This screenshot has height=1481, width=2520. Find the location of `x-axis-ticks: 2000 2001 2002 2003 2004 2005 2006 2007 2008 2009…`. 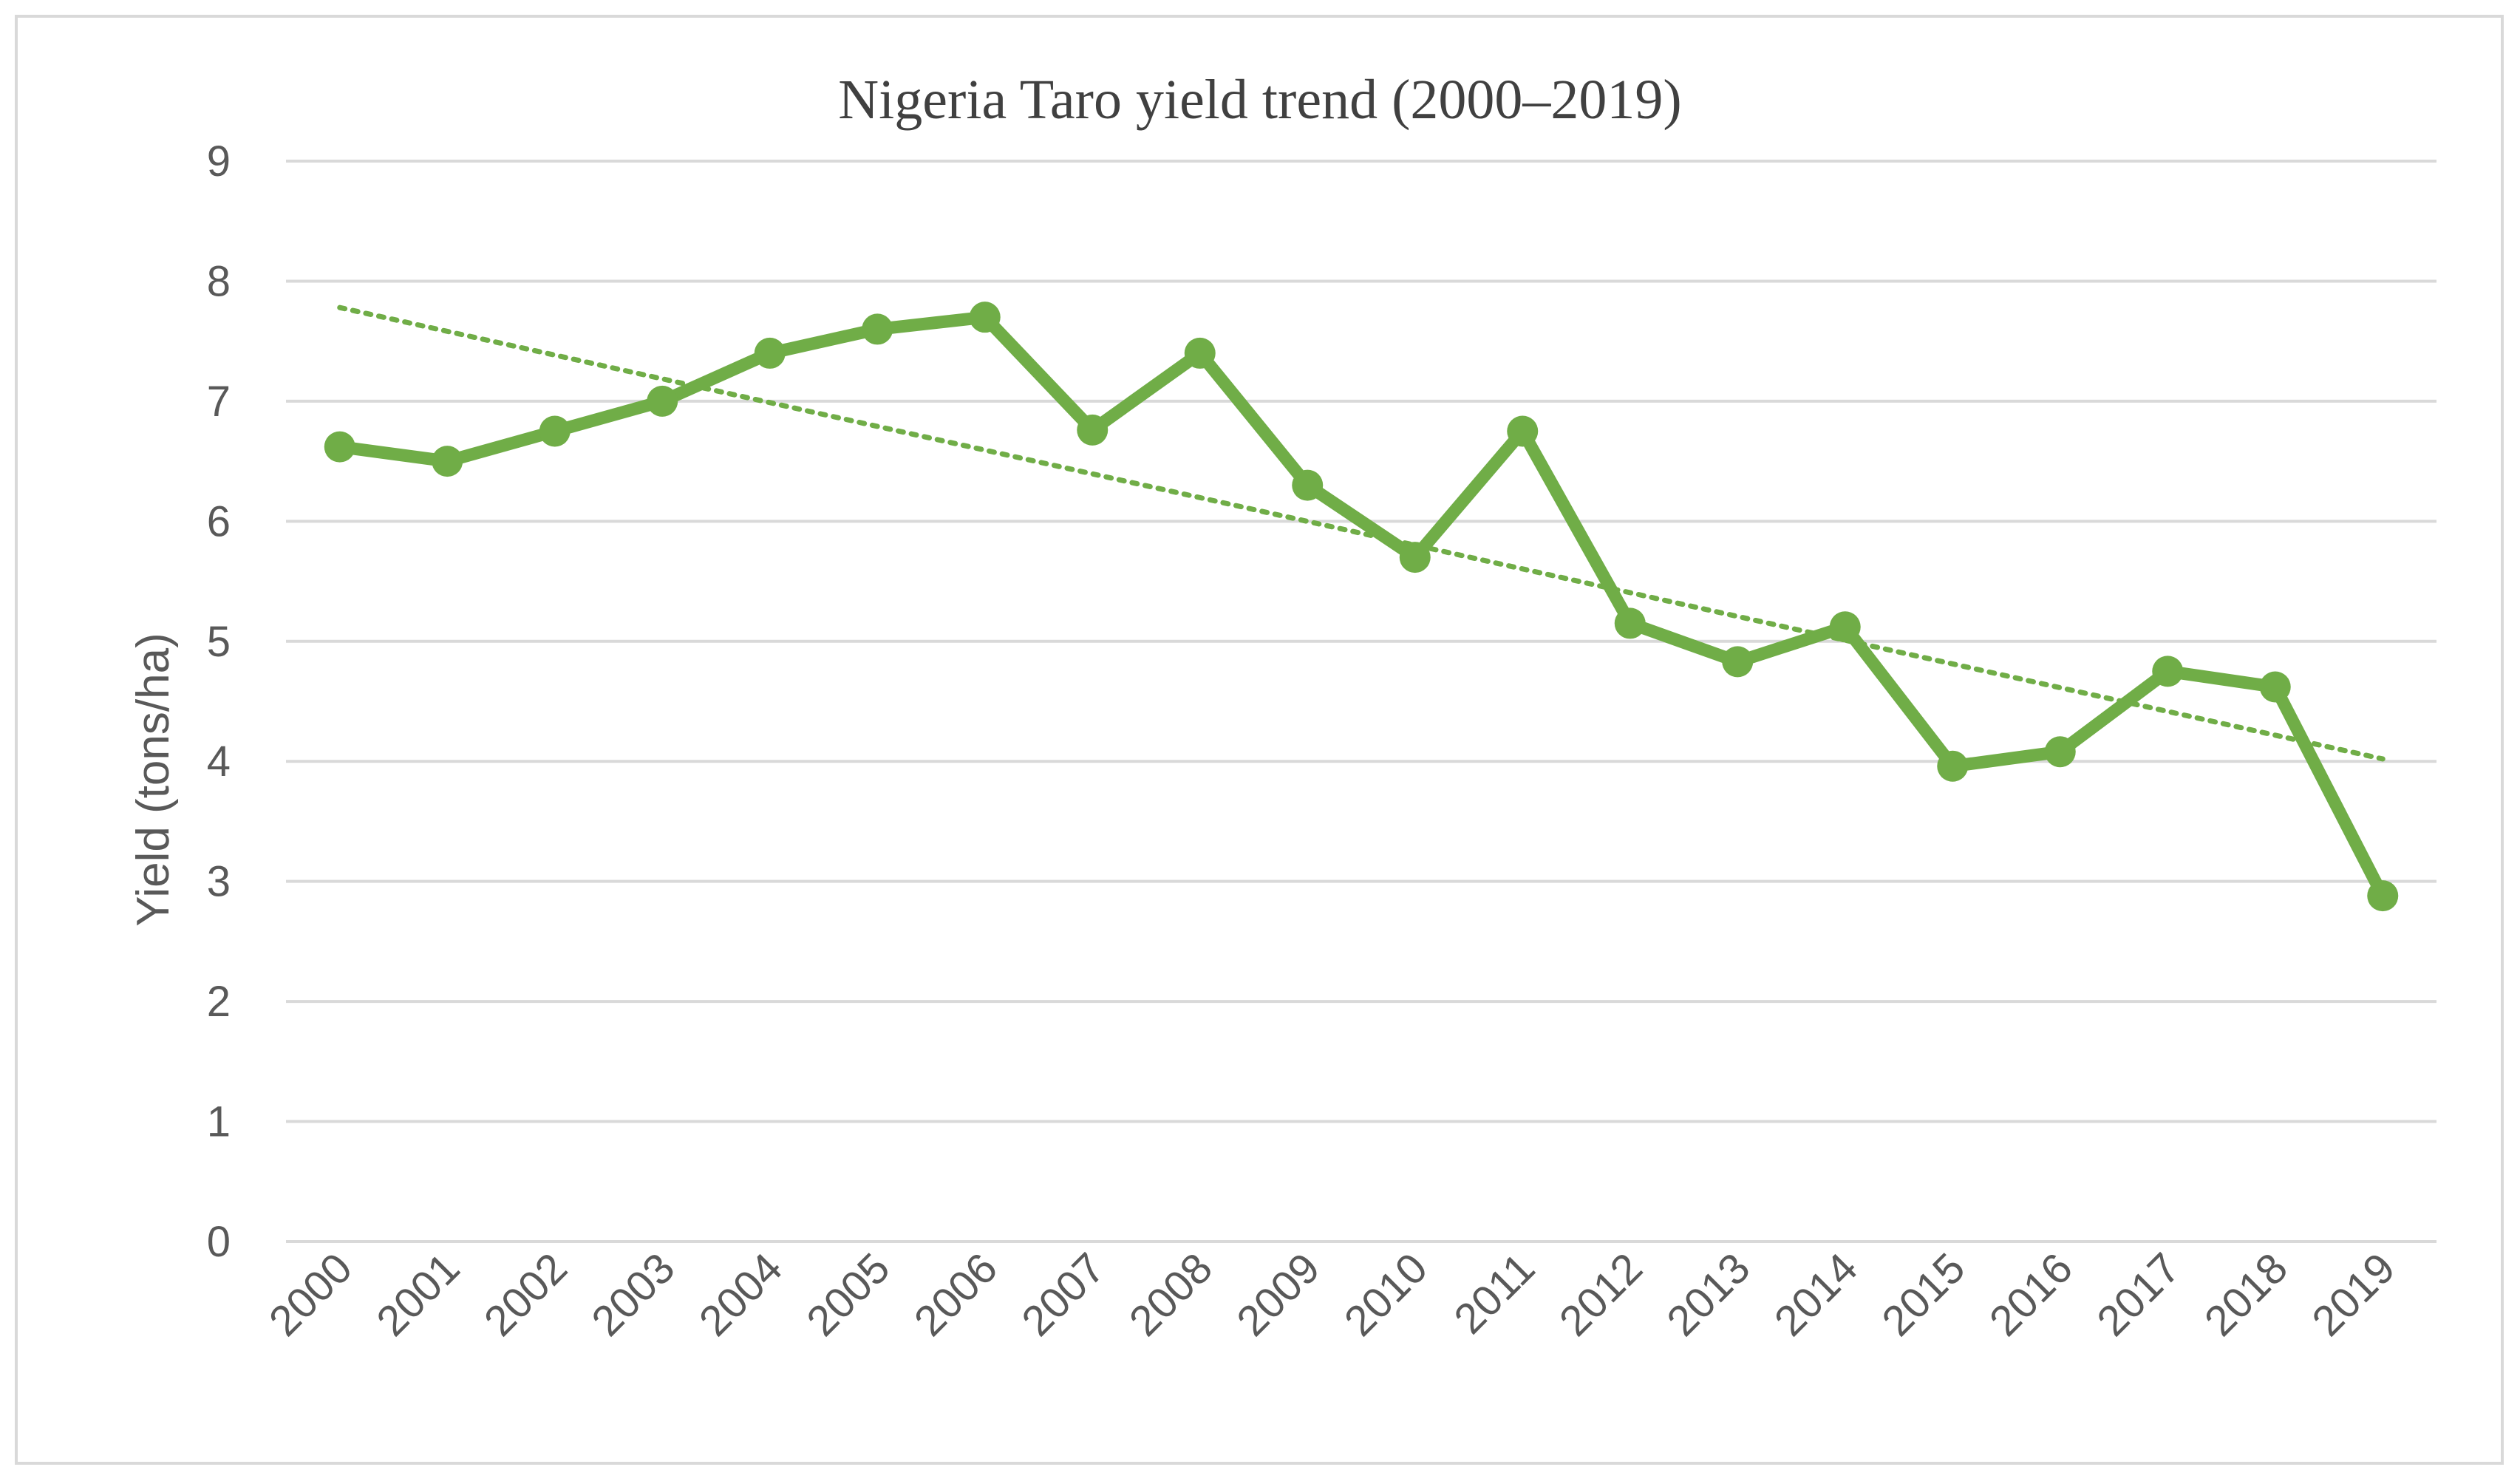

x-axis-ticks: 2000 2001 2002 2003 2004 2005 2006 2007 2008 2009… is located at coordinates (1332, 1294).